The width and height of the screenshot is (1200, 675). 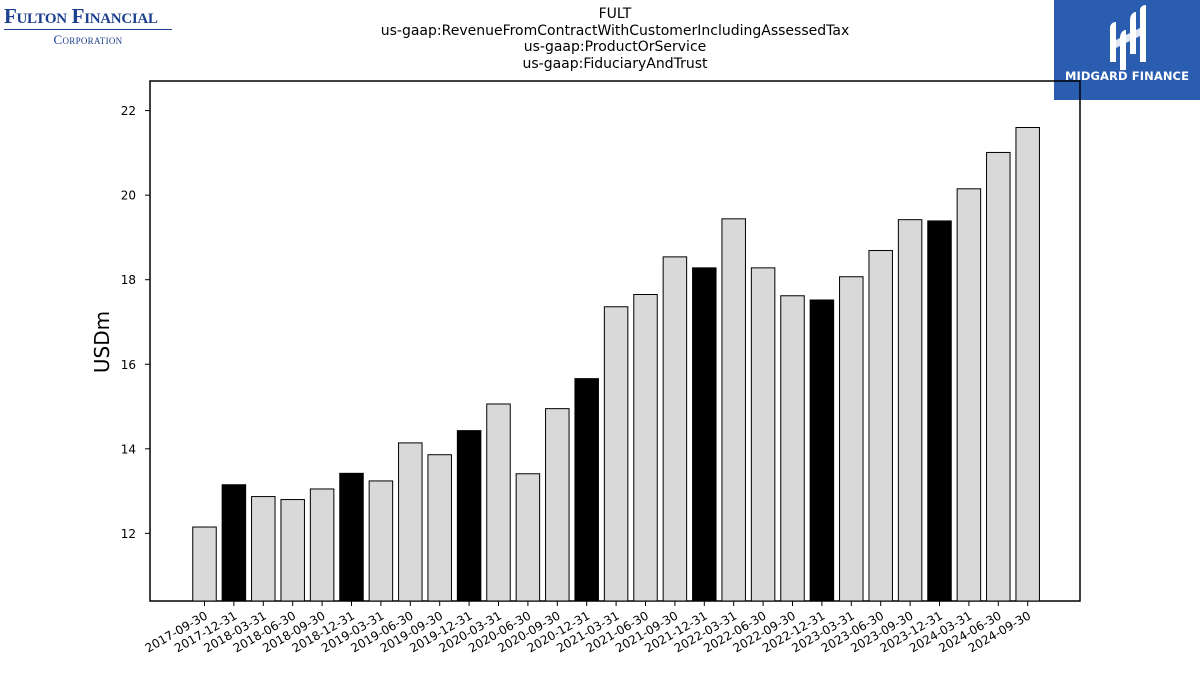 What do you see at coordinates (88, 29) in the screenshot?
I see `logo-divider` at bounding box center [88, 29].